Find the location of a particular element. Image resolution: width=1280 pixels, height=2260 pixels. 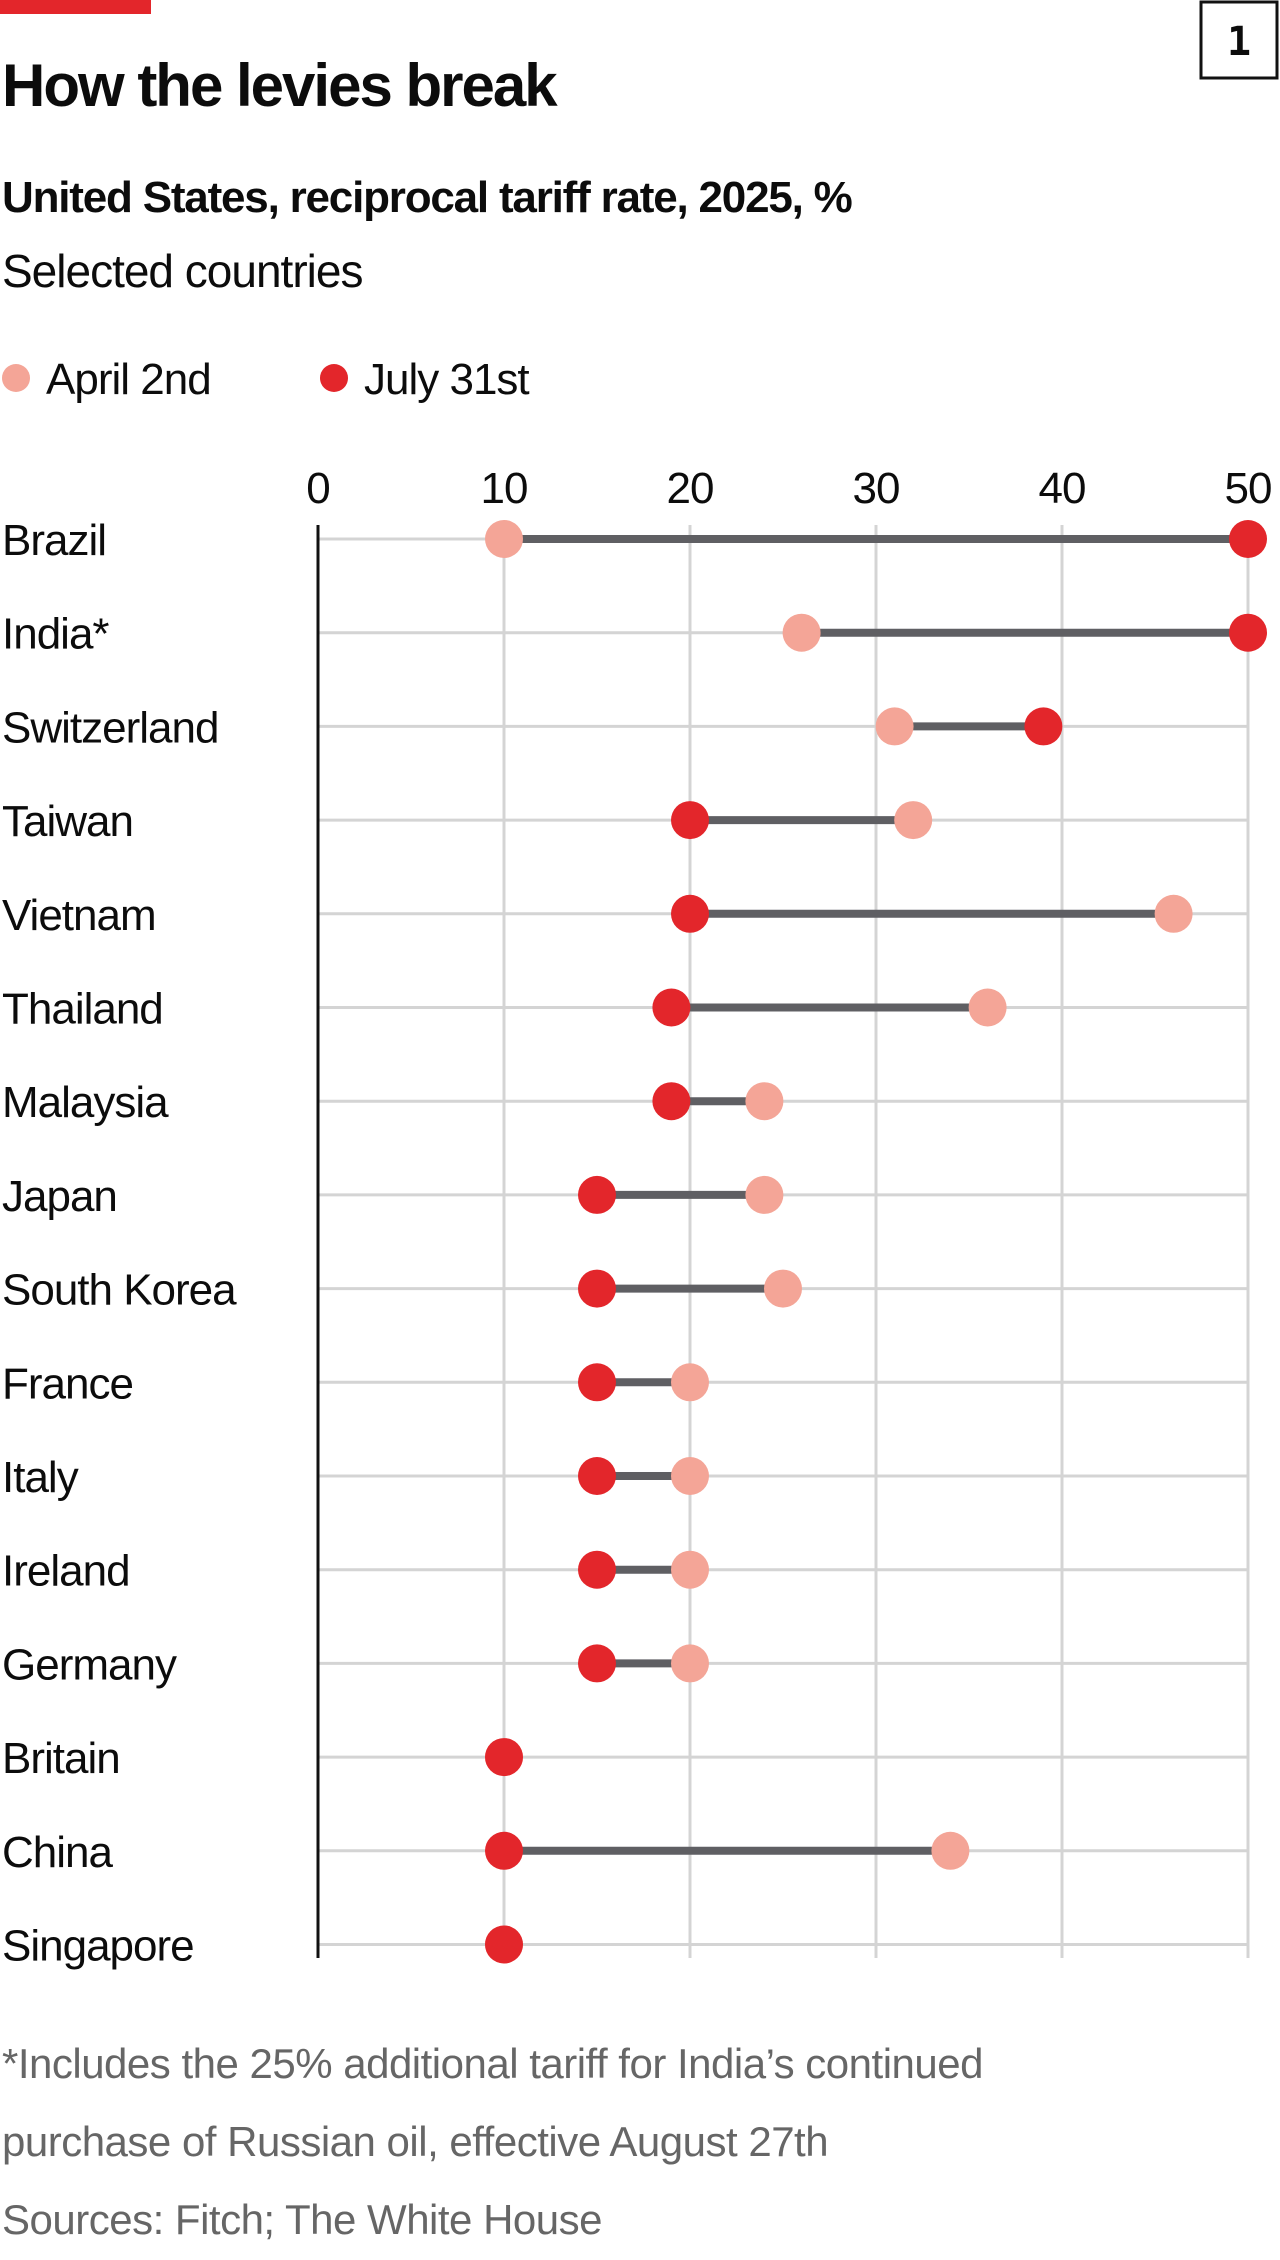

country-label: Switzerland is located at coordinates (110, 727).